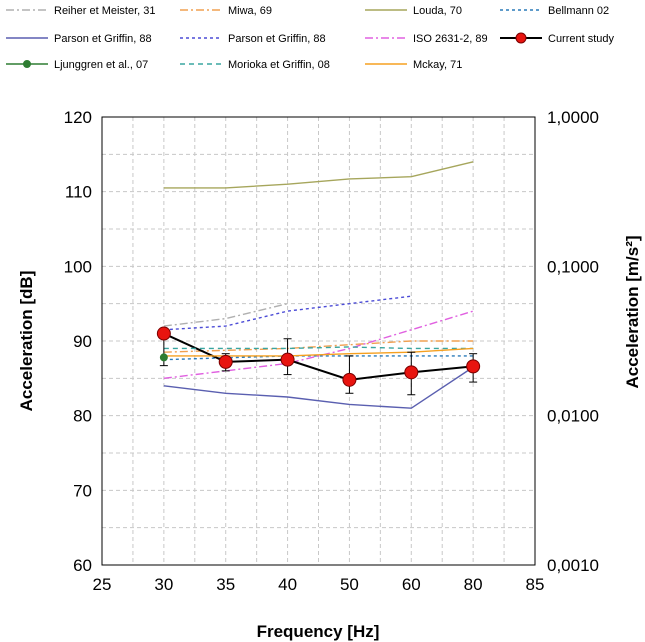 This screenshot has height=642, width=645. What do you see at coordinates (26, 341) in the screenshot?
I see `y-axis-title: Acceleration [dB]` at bounding box center [26, 341].